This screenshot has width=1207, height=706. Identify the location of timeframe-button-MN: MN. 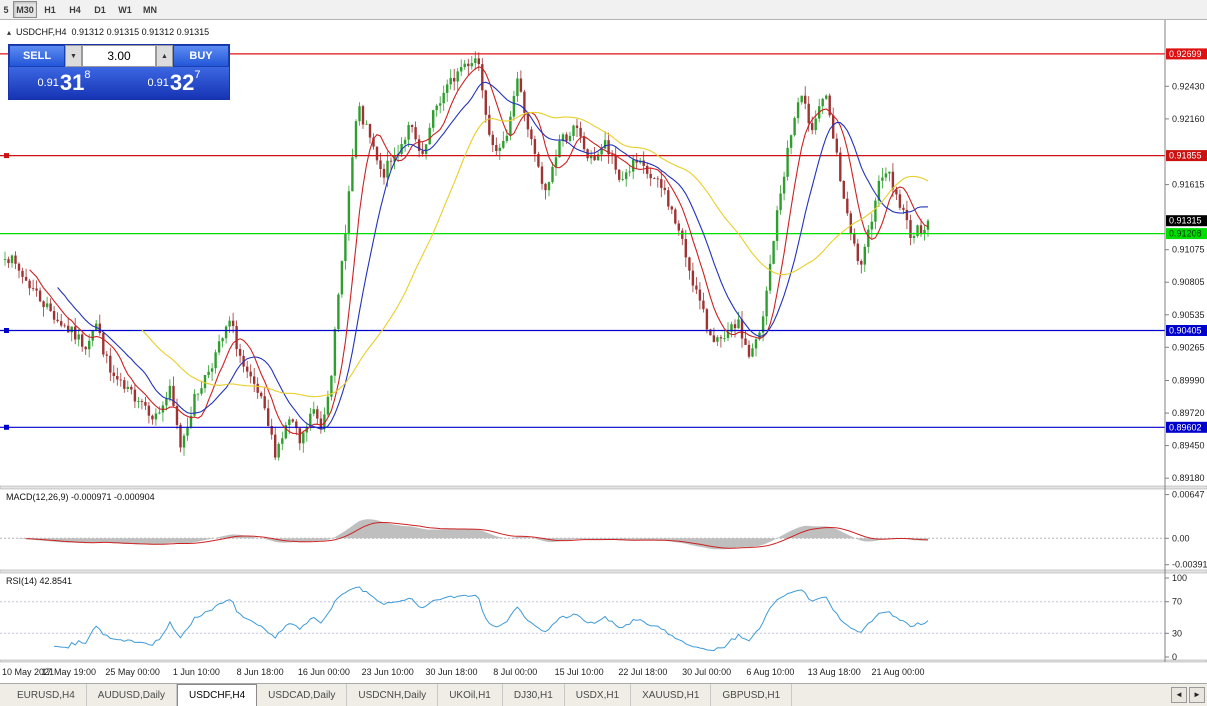
(150, 9).